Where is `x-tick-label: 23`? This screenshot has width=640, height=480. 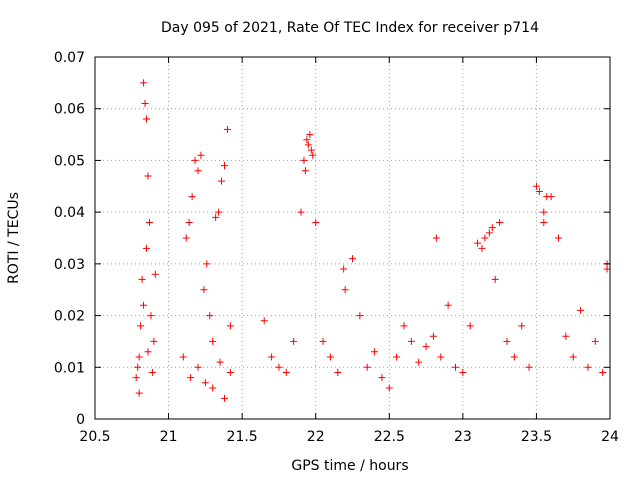
x-tick-label: 23 is located at coordinates (463, 437).